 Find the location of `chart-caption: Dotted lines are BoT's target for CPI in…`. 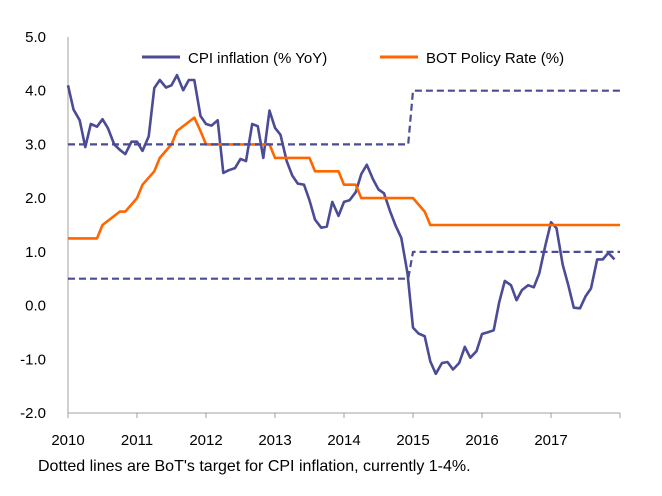

chart-caption: Dotted lines are BoT's target for CPI in… is located at coordinates (254, 466).